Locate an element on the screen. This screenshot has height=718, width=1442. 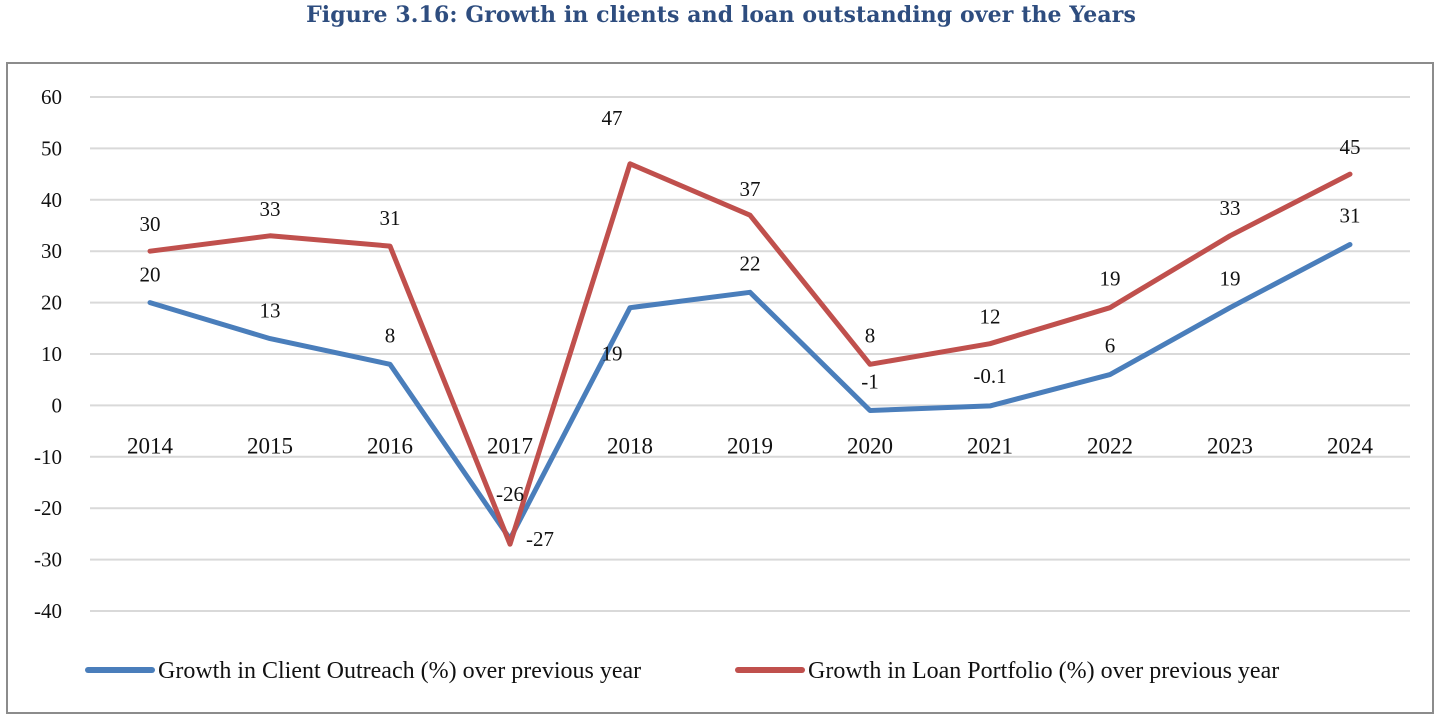
y-tick-label: 10 is located at coordinates (51, 354).